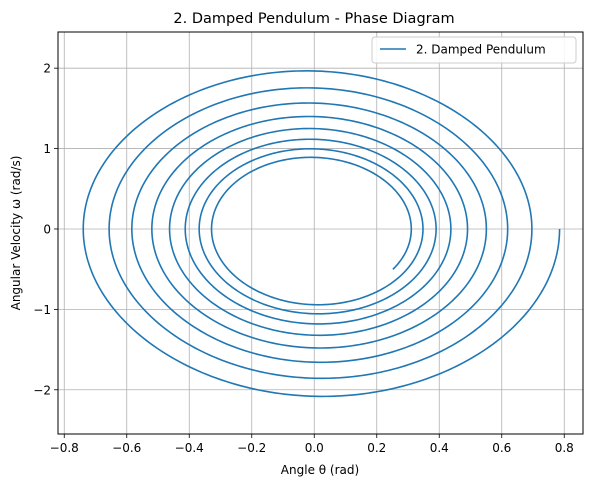 The height and width of the screenshot is (490, 590). I want to click on y-tick-label: 1, so click(47, 149).